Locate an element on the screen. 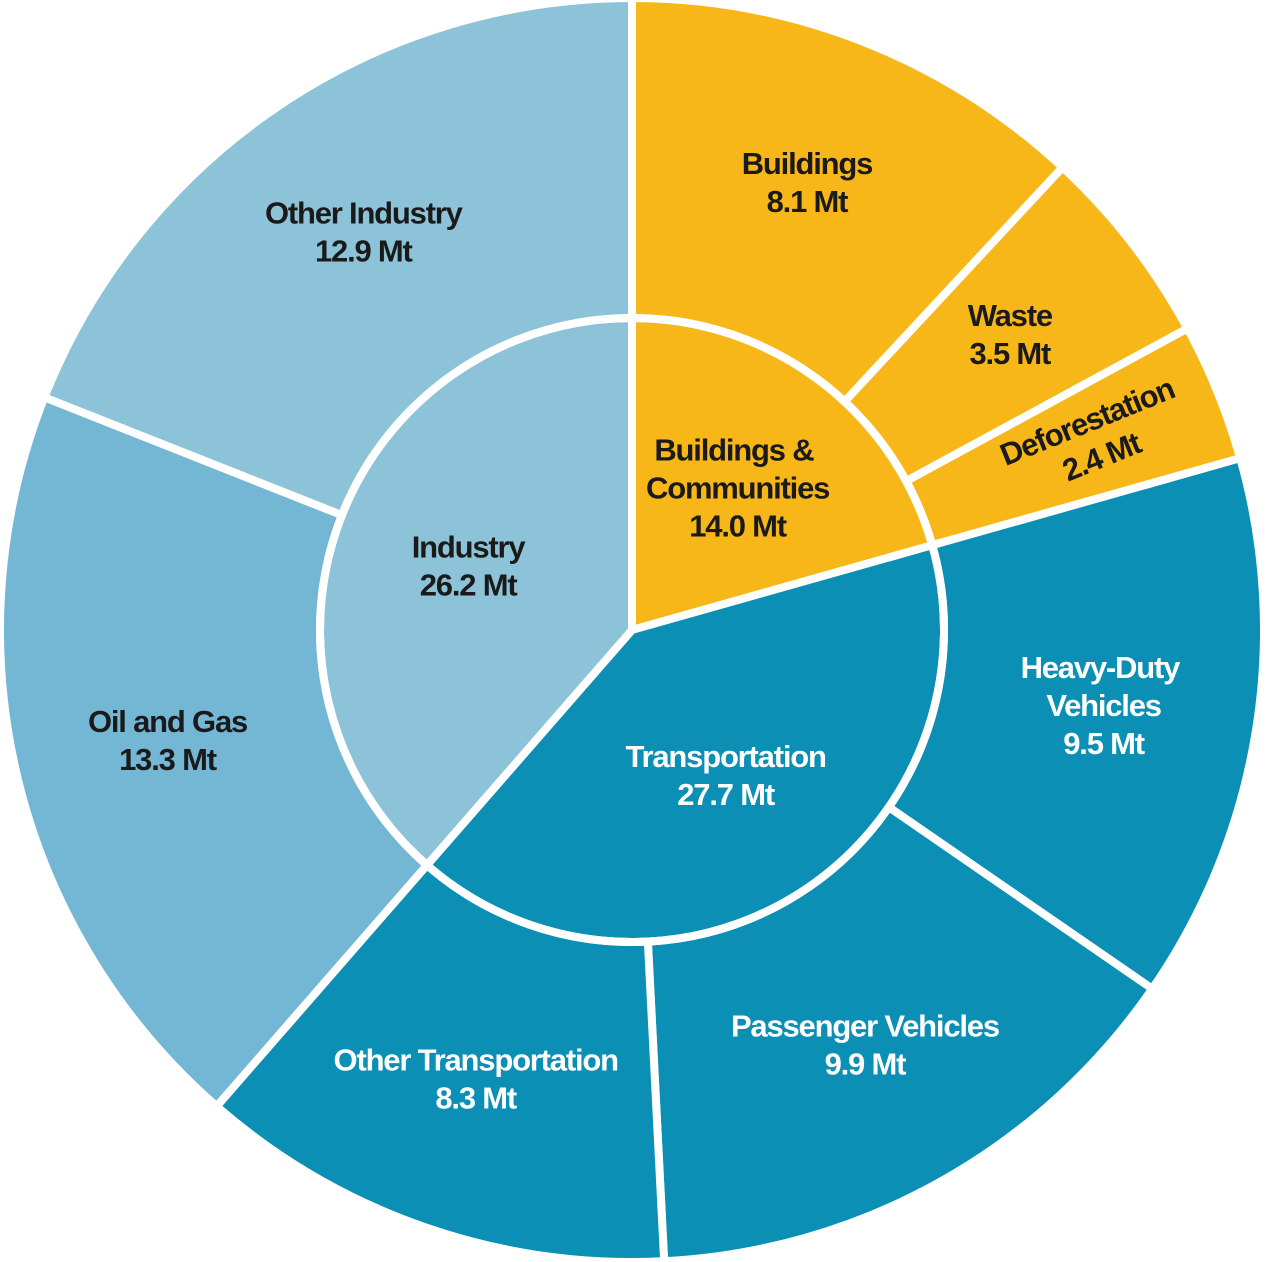 This screenshot has height=1262, width=1268. segment-value: 9.9 Mt is located at coordinates (866, 1064).